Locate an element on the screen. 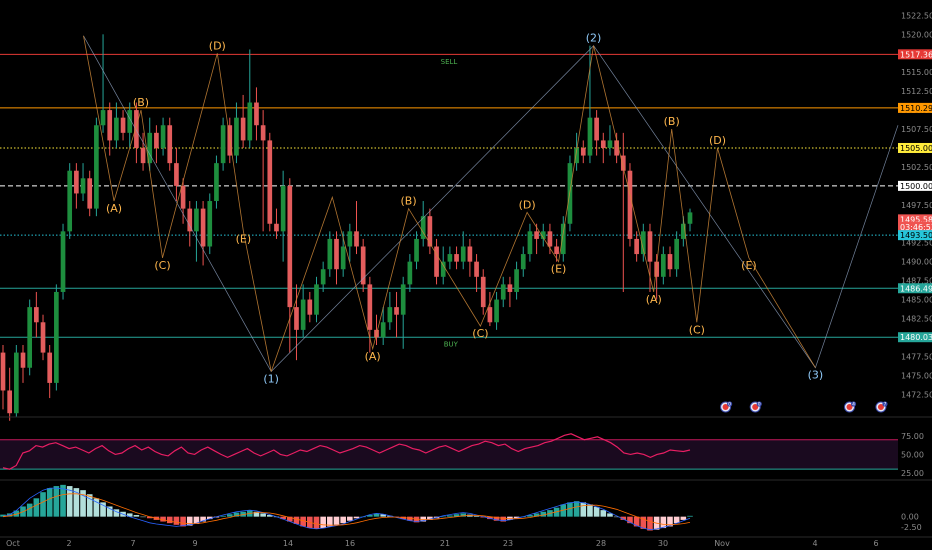  event-badge is located at coordinates (759, 404).